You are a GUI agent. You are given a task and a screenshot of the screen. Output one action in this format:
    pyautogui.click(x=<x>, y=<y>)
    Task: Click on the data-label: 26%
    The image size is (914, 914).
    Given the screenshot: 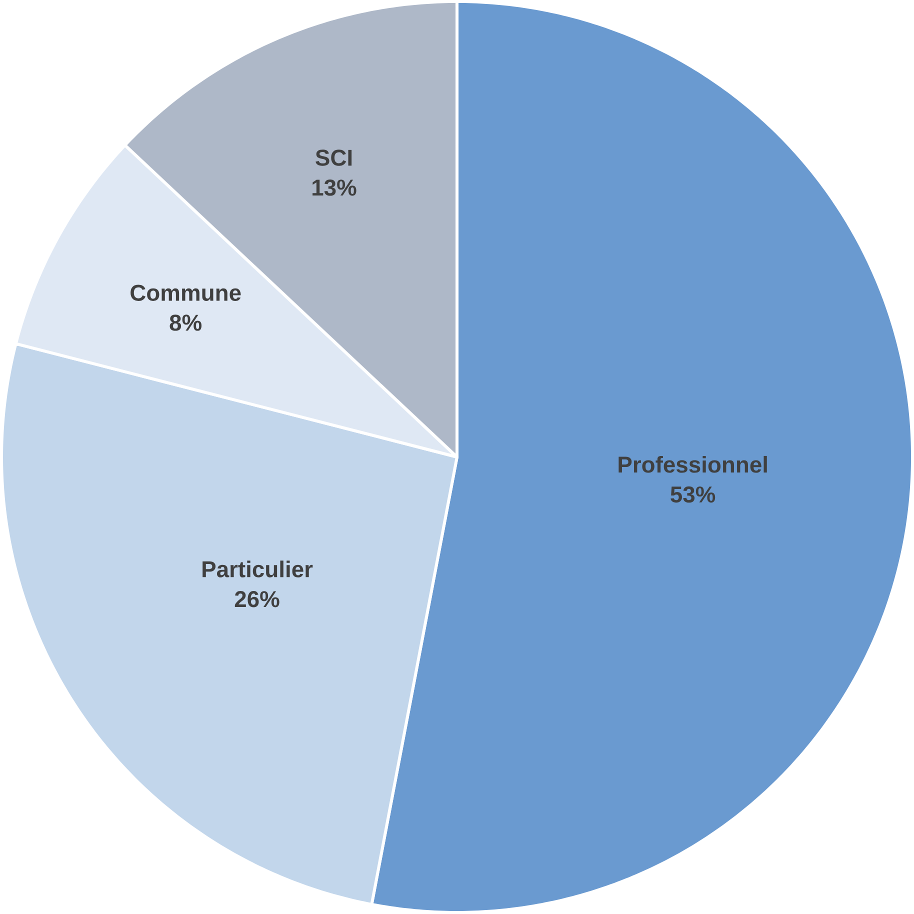 What is the action you would take?
    pyautogui.click(x=257, y=599)
    